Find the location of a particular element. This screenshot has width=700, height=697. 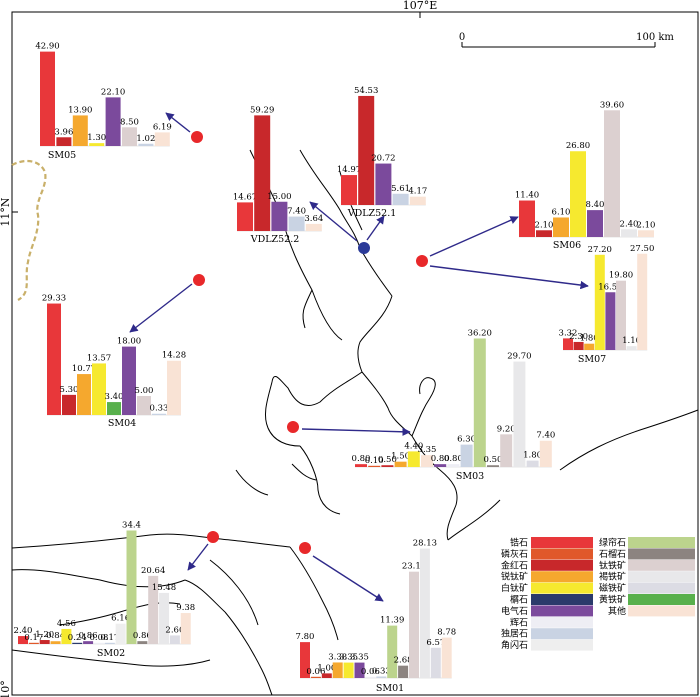

chart-sm05: 42.90 3.96 13.90 1.30 22.10 8.50 1.02 6.19 SM05 is located at coordinates (103, 101).